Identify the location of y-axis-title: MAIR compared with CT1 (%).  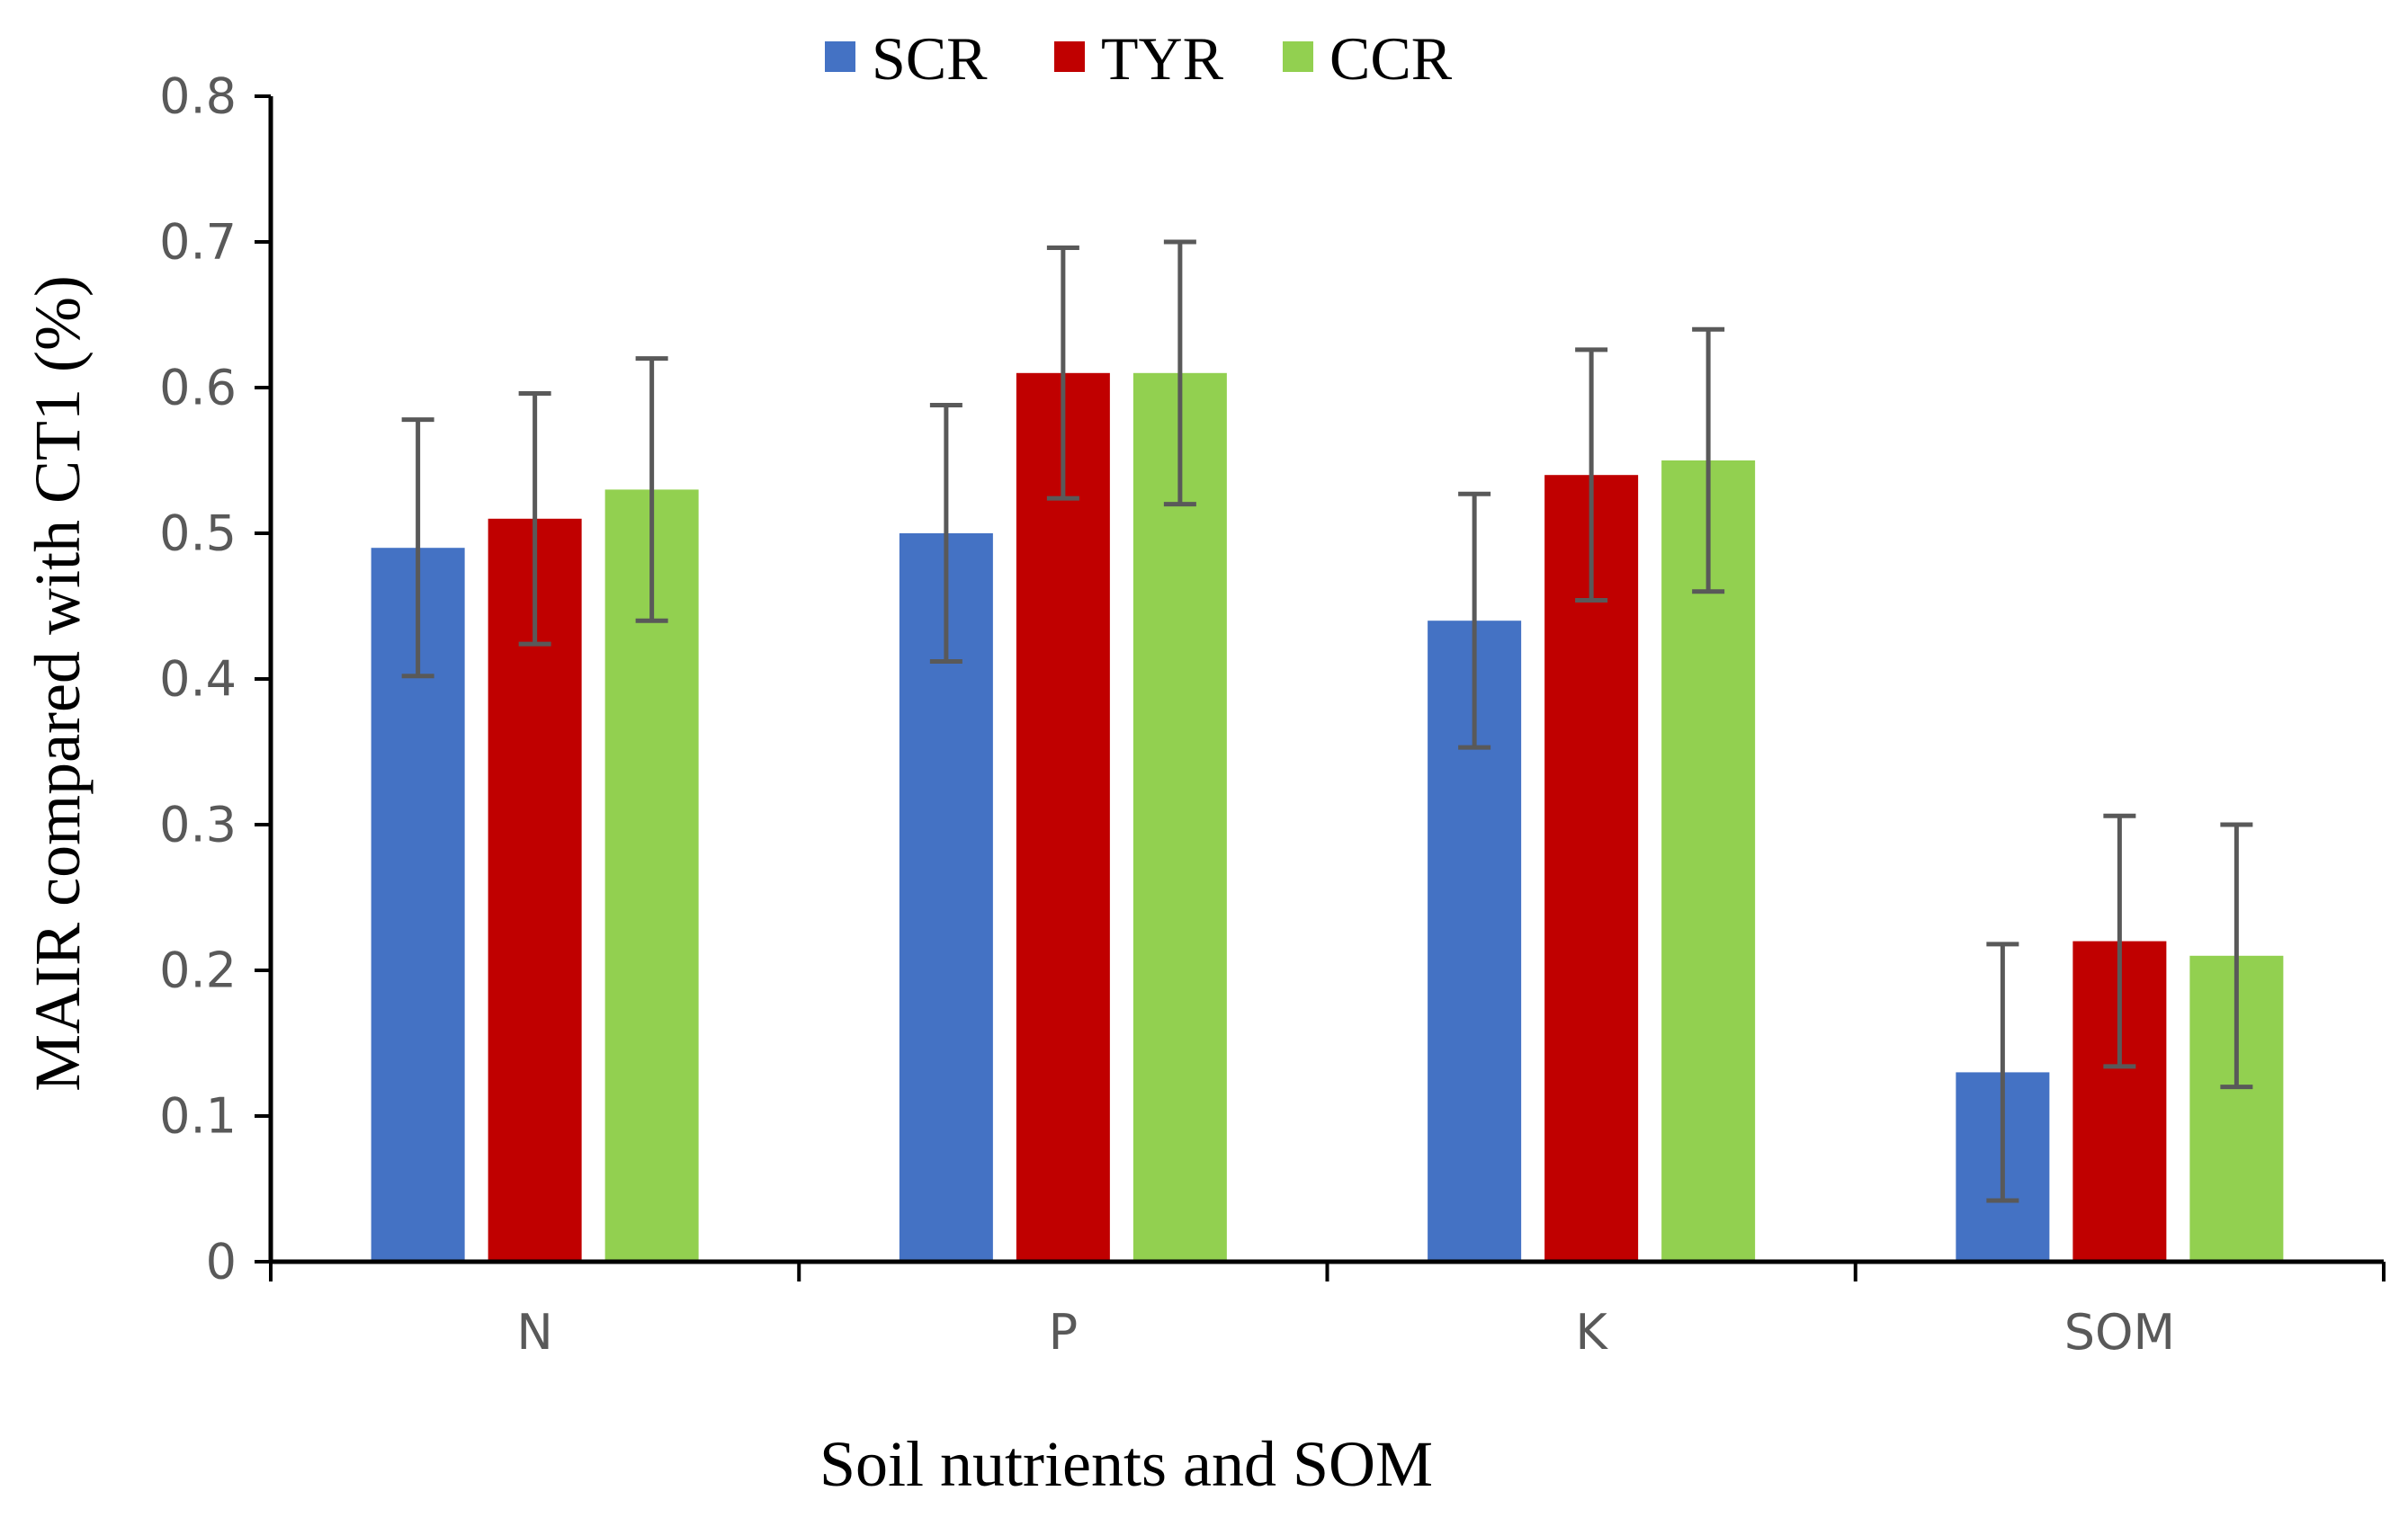
(58, 684).